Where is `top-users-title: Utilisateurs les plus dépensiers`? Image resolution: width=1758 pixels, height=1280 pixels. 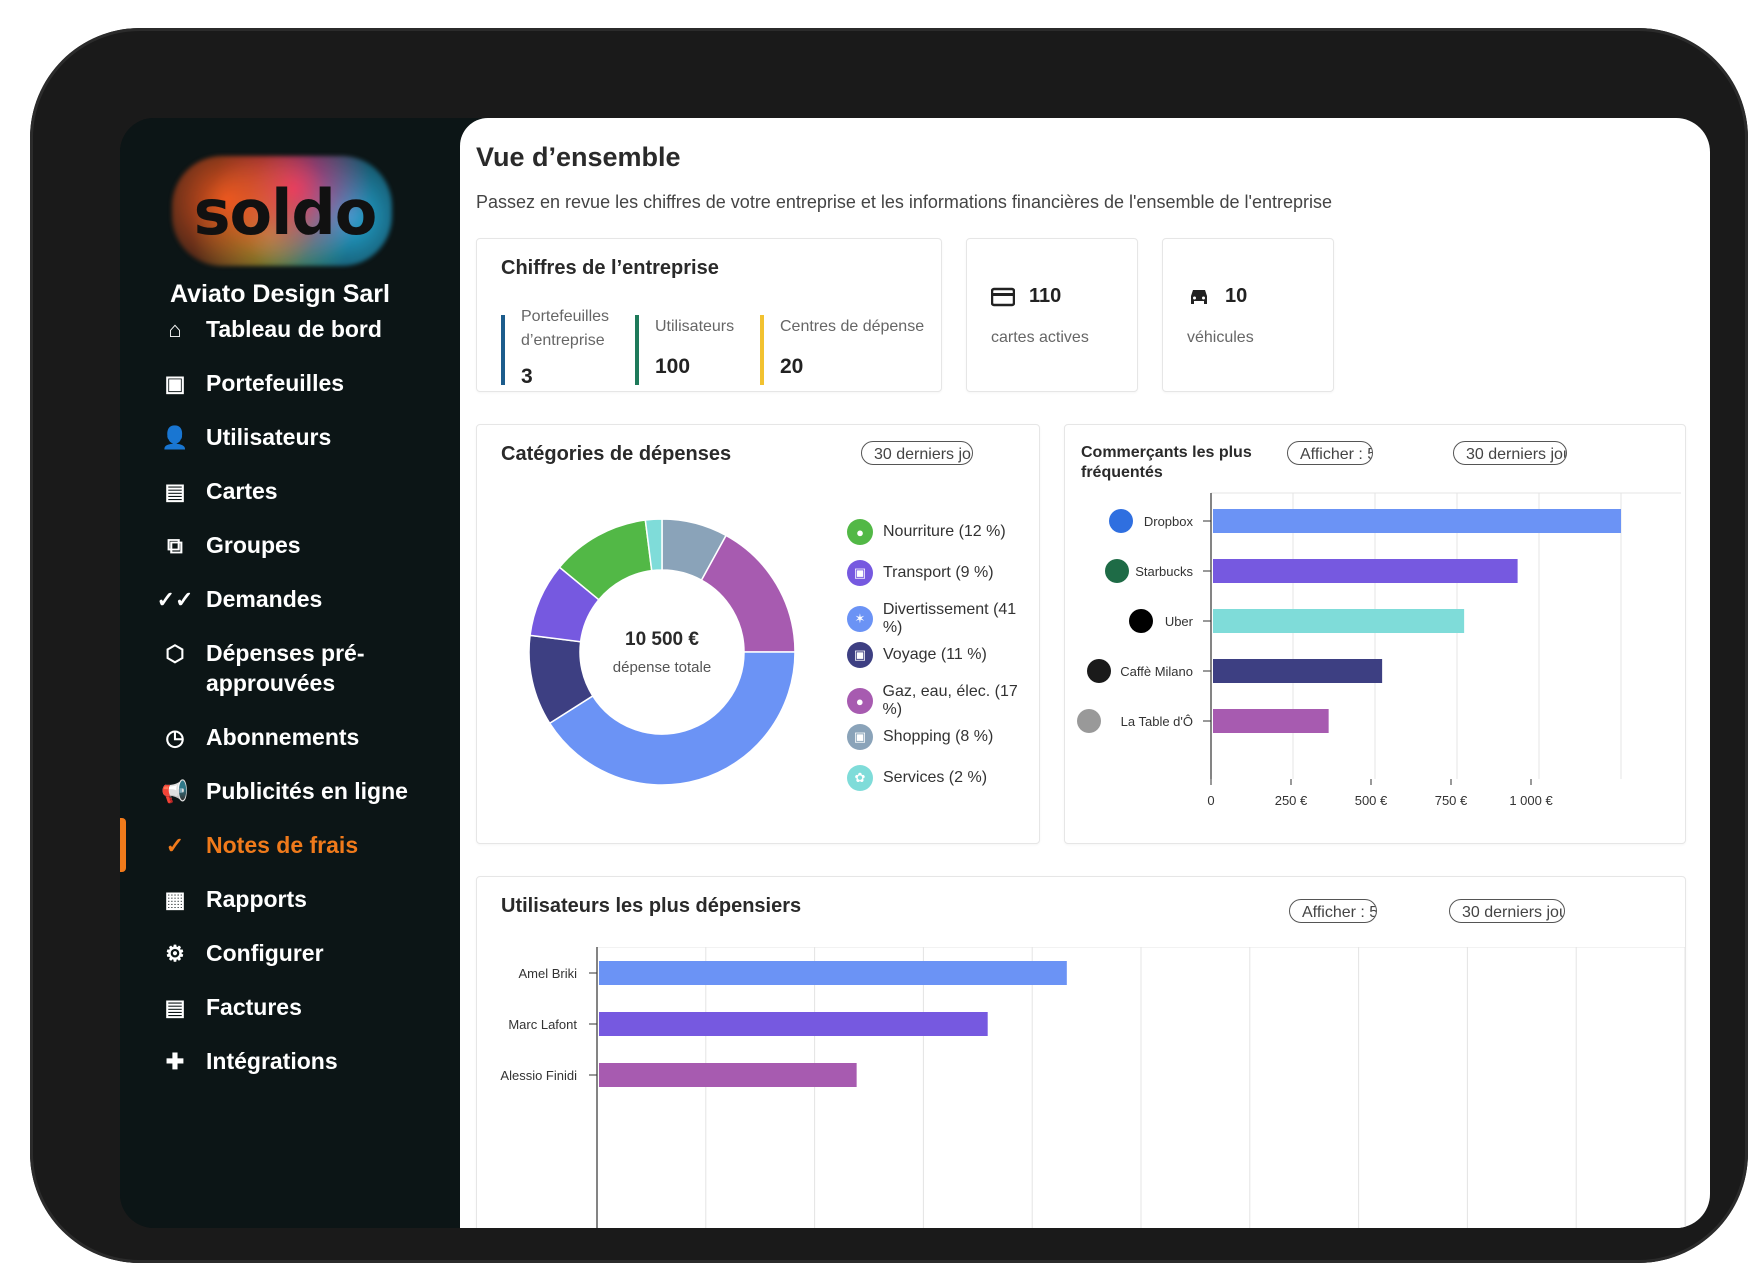
top-users-title: Utilisateurs les plus dépensiers is located at coordinates (651, 906).